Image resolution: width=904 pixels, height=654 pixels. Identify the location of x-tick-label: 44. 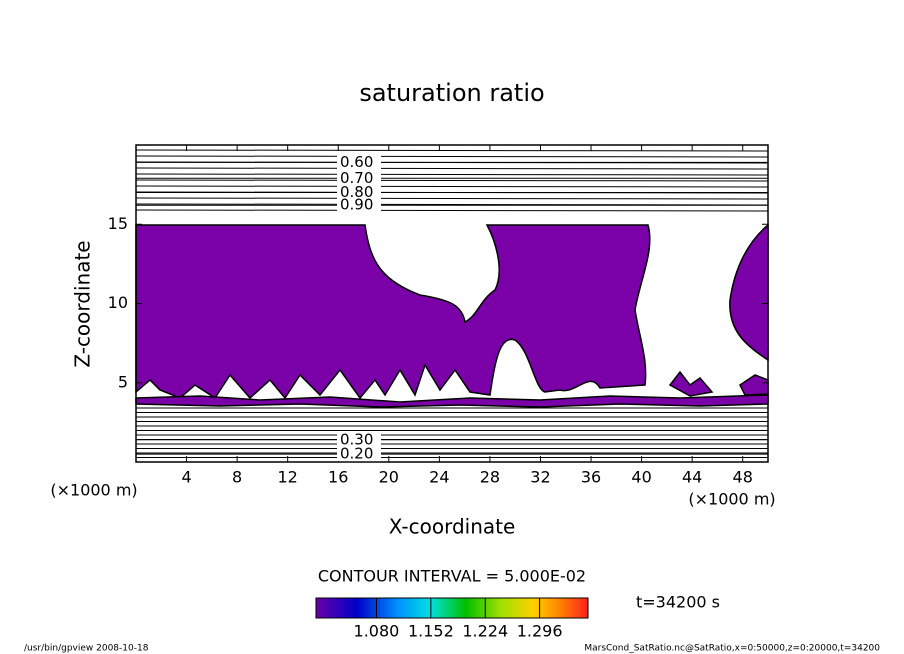
(692, 477).